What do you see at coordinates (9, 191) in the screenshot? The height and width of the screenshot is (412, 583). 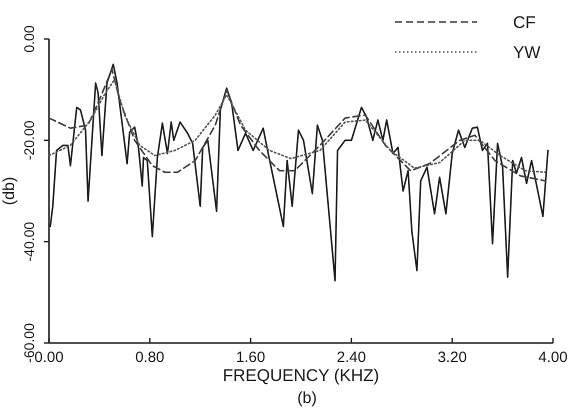 I see `y-axis-title: (db)` at bounding box center [9, 191].